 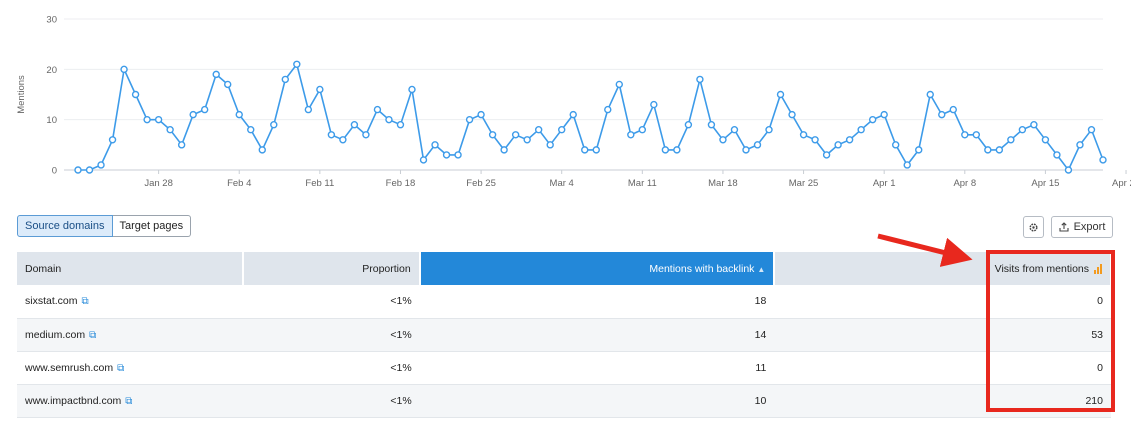 What do you see at coordinates (562, 183) in the screenshot?
I see `x-tick-label: Mar 4` at bounding box center [562, 183].